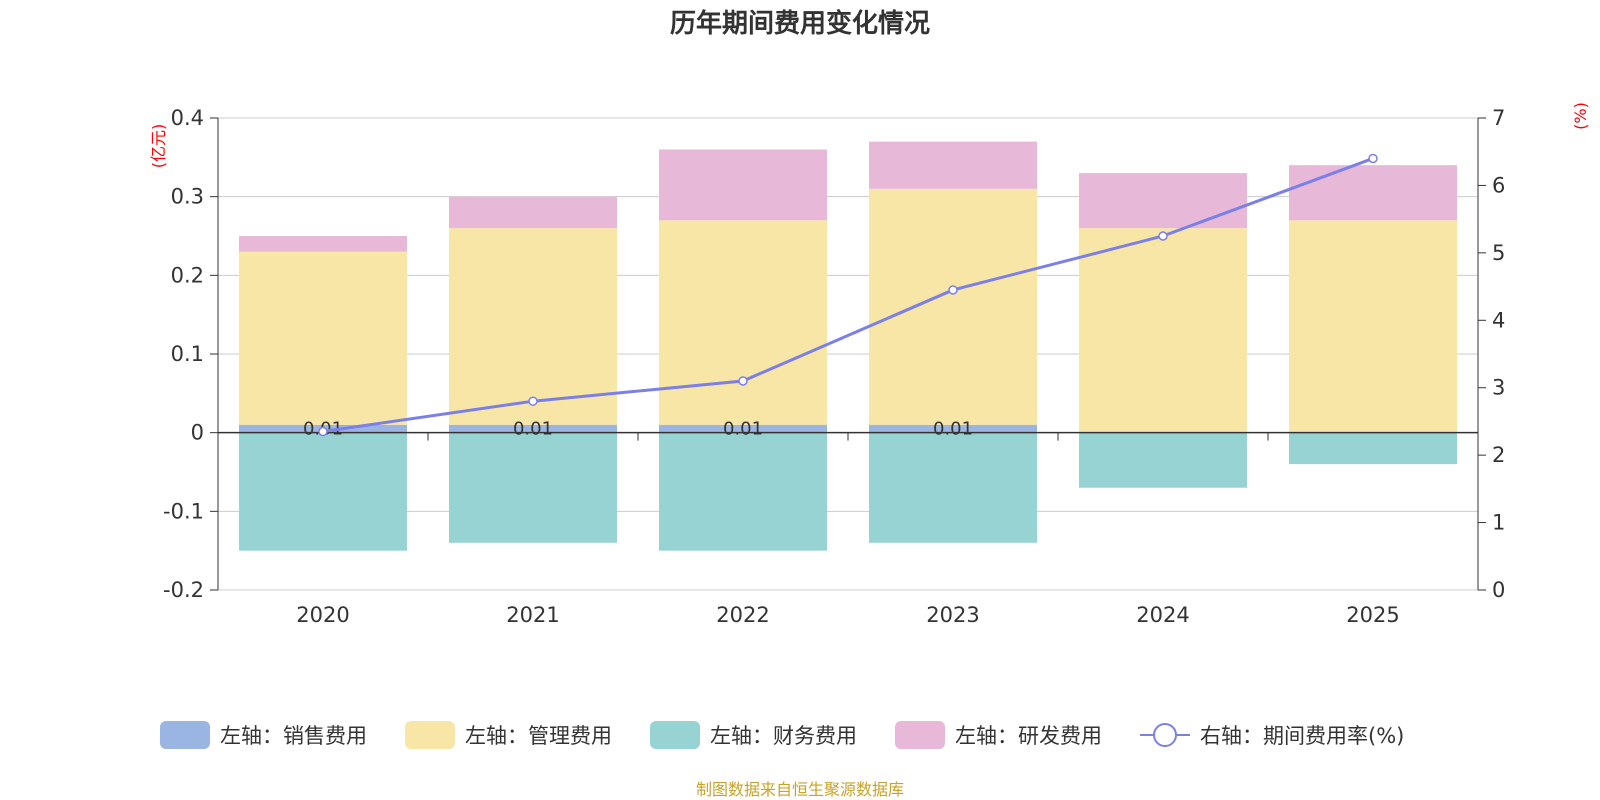 The height and width of the screenshot is (800, 1600). Describe the element at coordinates (322, 615) in the screenshot. I see `x-axis-tick-label: 2020` at that location.